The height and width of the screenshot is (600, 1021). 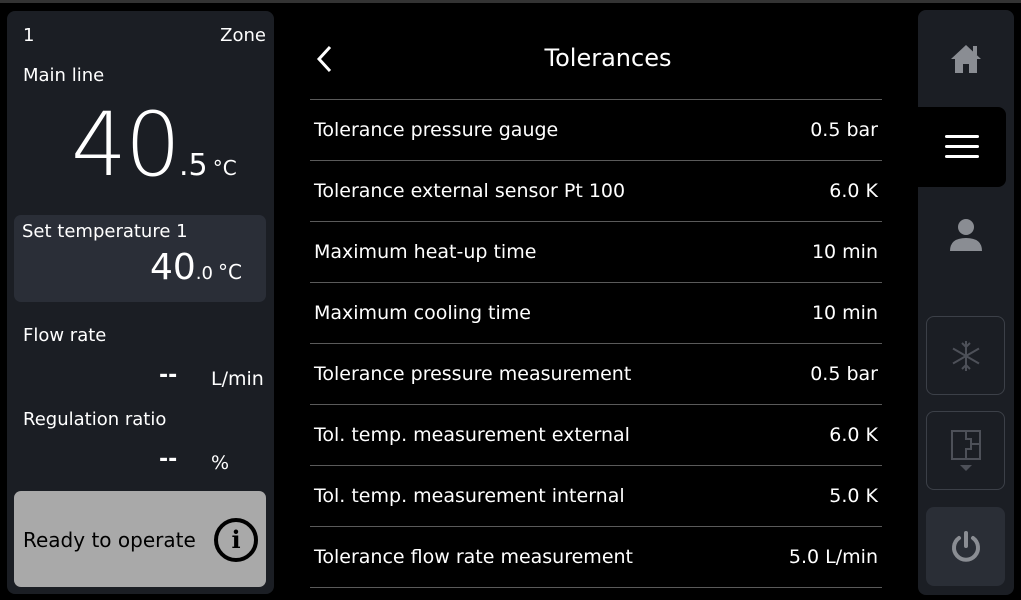 I want to click on regulation-ratio-label: Regulation ratio, so click(x=95, y=419).